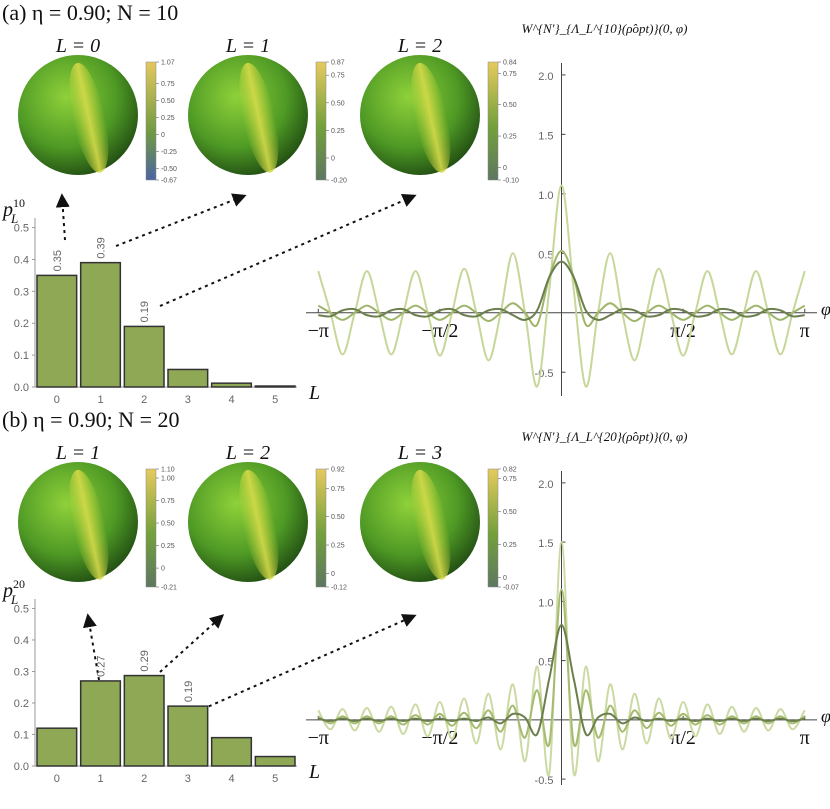  I want to click on colorbar-tick-label: 0.84, so click(510, 63).